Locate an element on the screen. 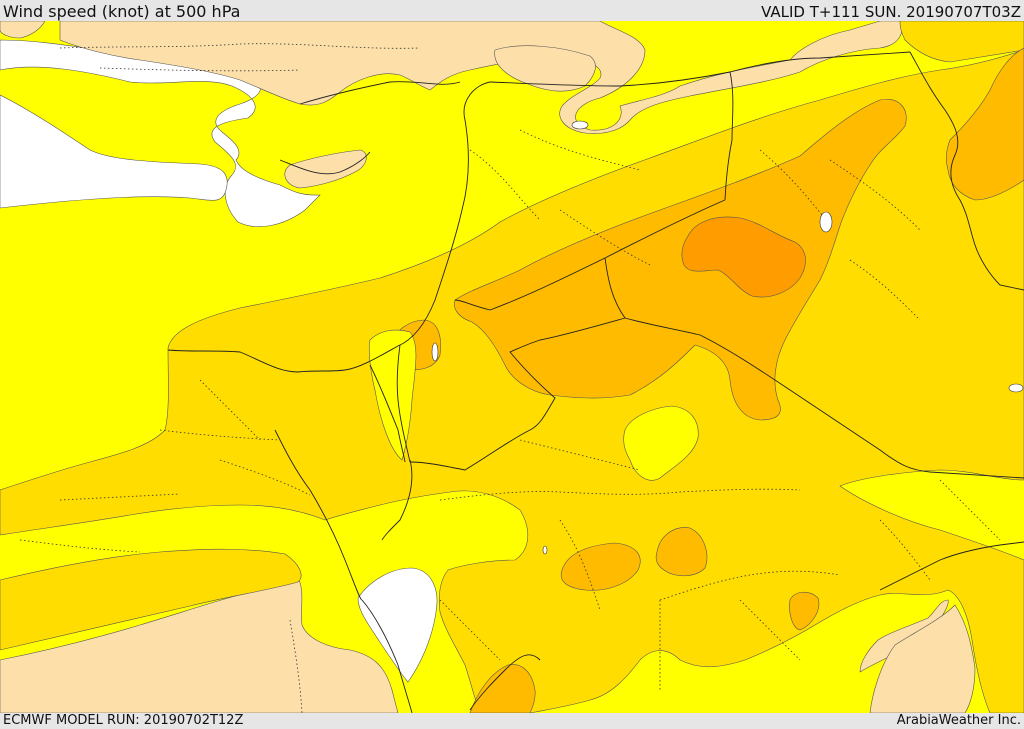  shade-fresh-north-syria is located at coordinates (961, 42).